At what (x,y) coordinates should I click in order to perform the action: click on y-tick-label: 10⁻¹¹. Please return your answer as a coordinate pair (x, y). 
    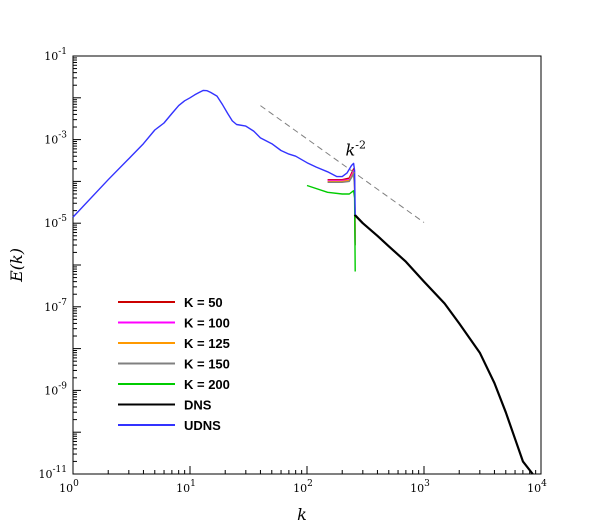
    Looking at the image, I should click on (53, 473).